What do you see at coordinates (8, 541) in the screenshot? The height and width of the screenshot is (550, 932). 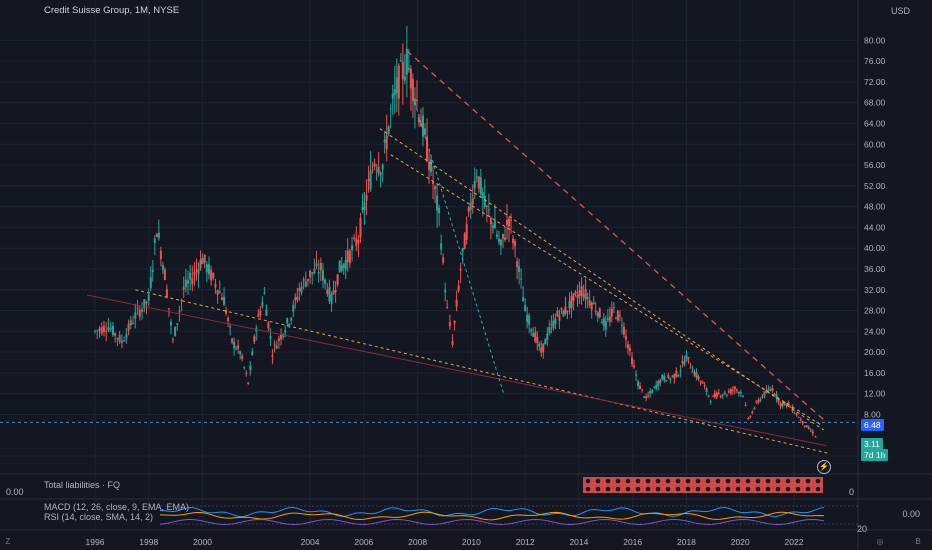 I see `zoom-toggle-button: Z` at bounding box center [8, 541].